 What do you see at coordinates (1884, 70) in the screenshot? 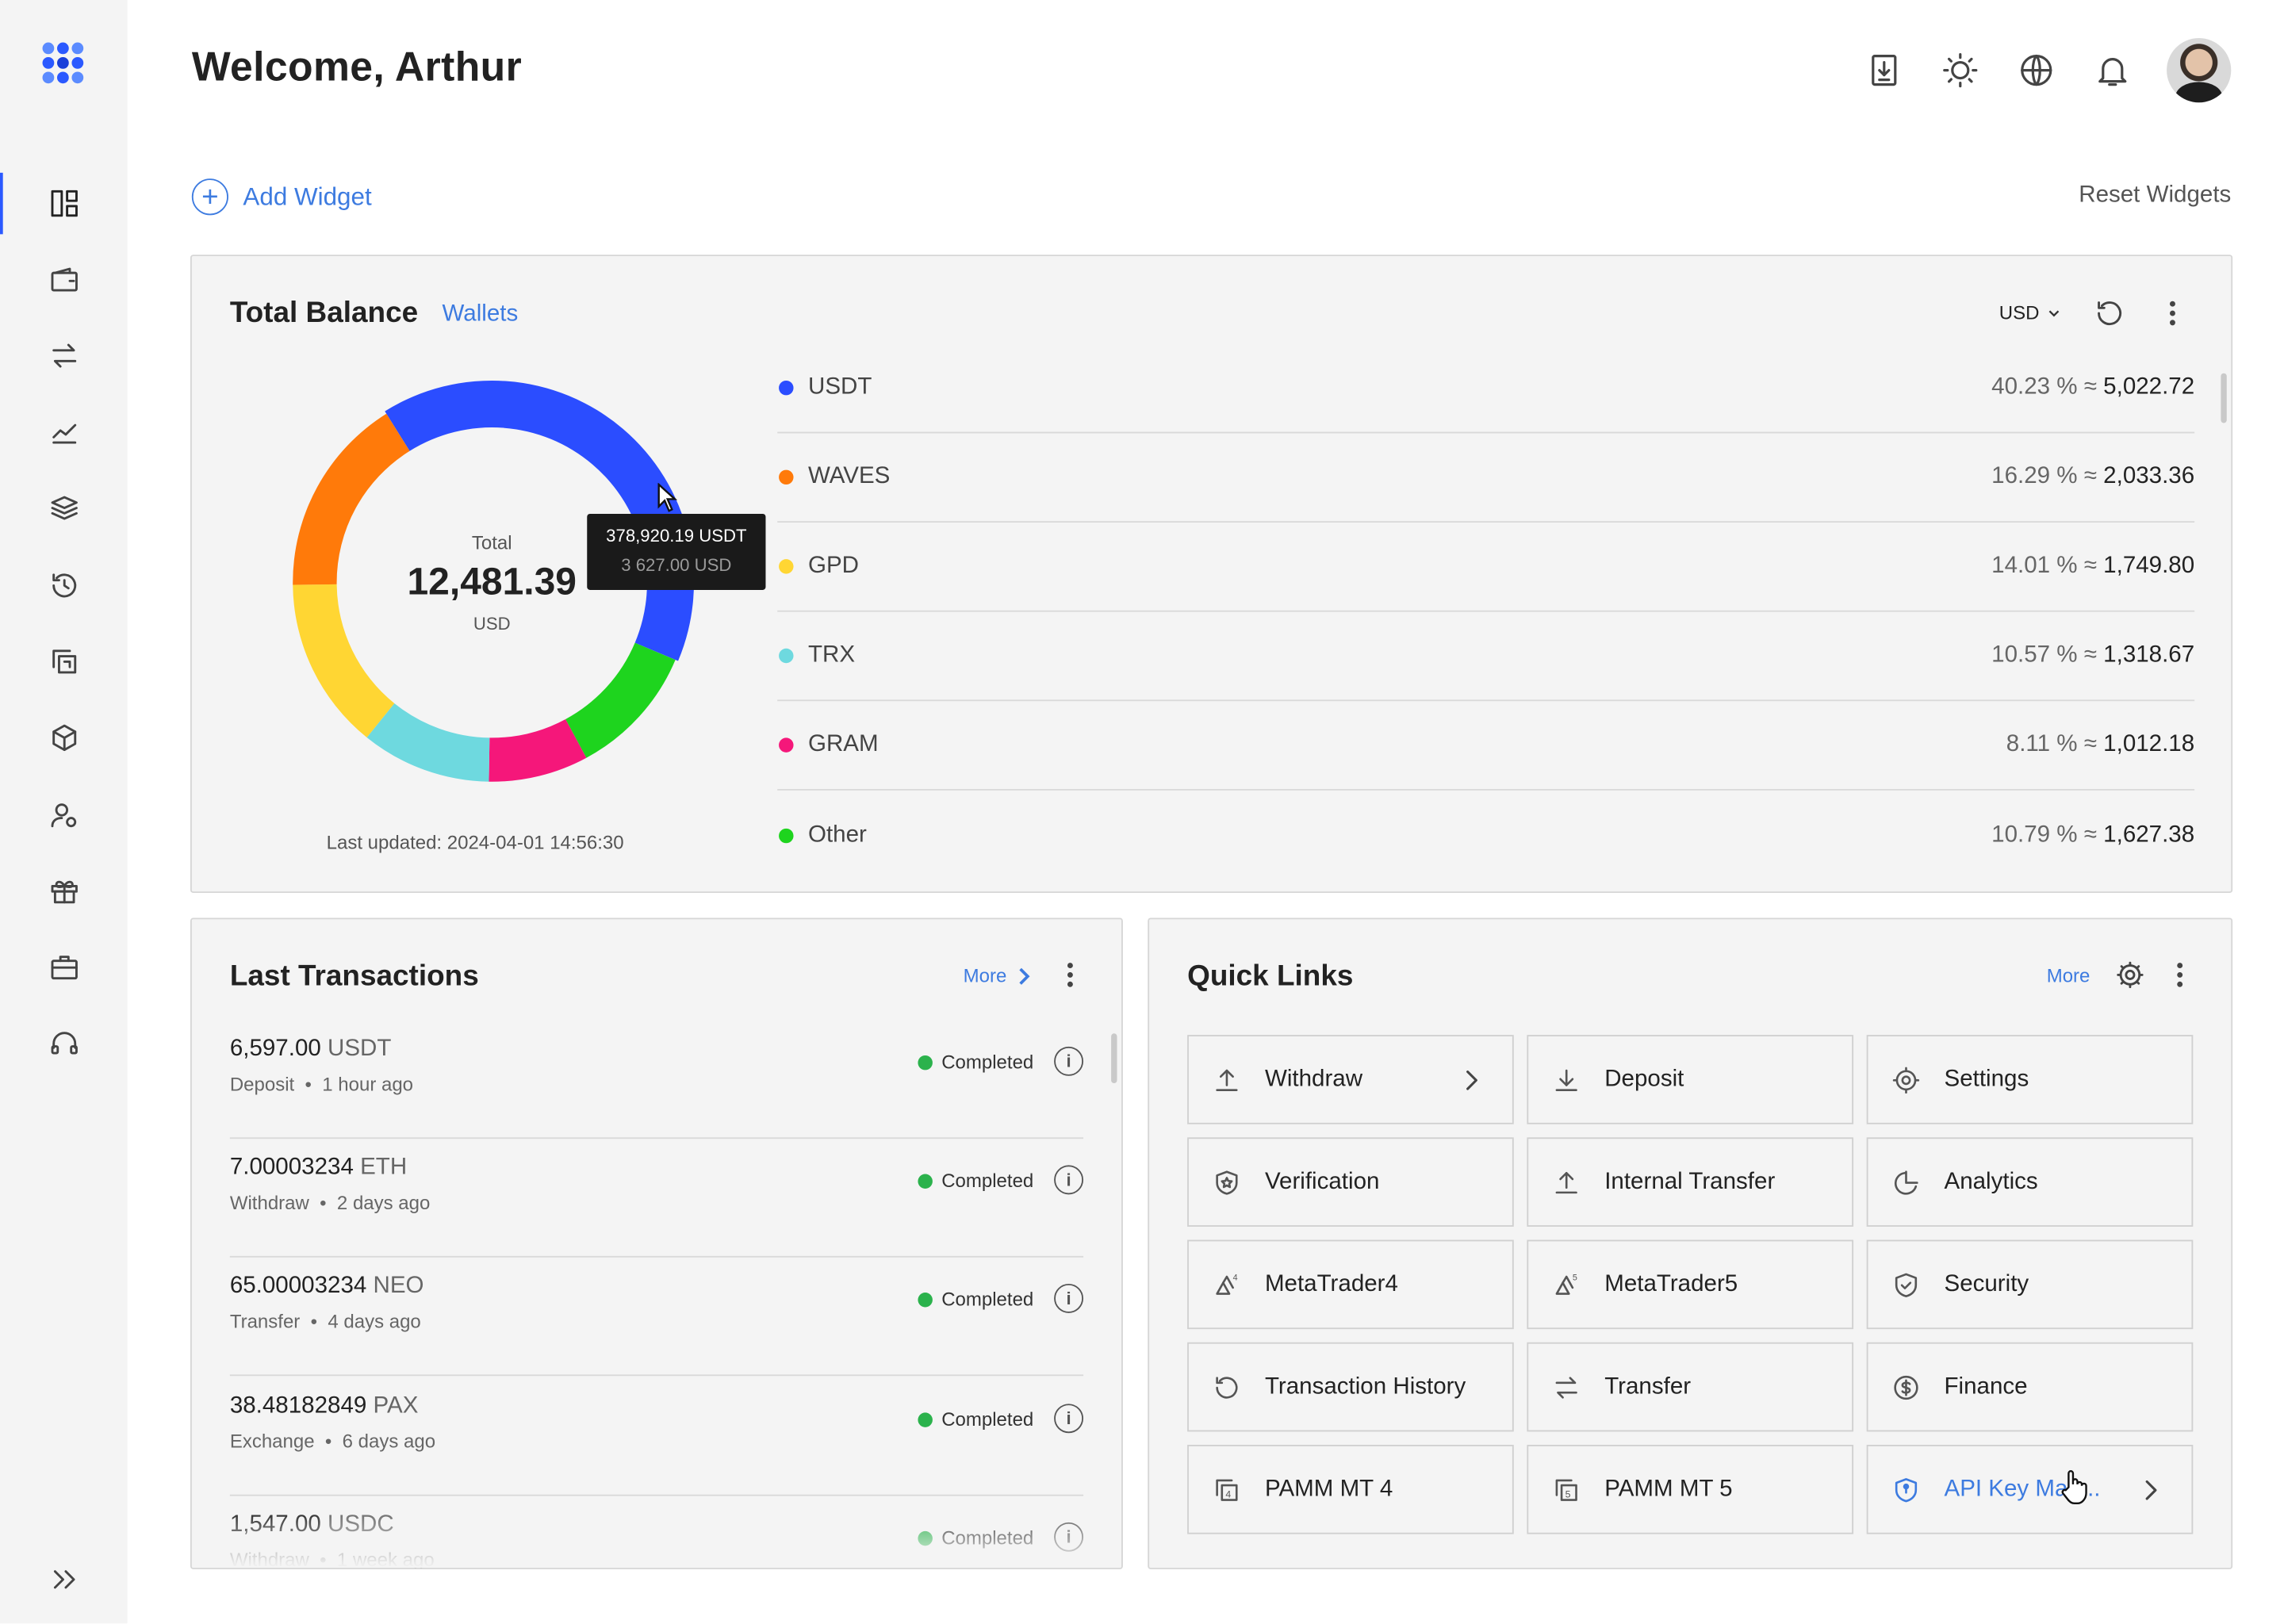
I see `download-app-button` at bounding box center [1884, 70].